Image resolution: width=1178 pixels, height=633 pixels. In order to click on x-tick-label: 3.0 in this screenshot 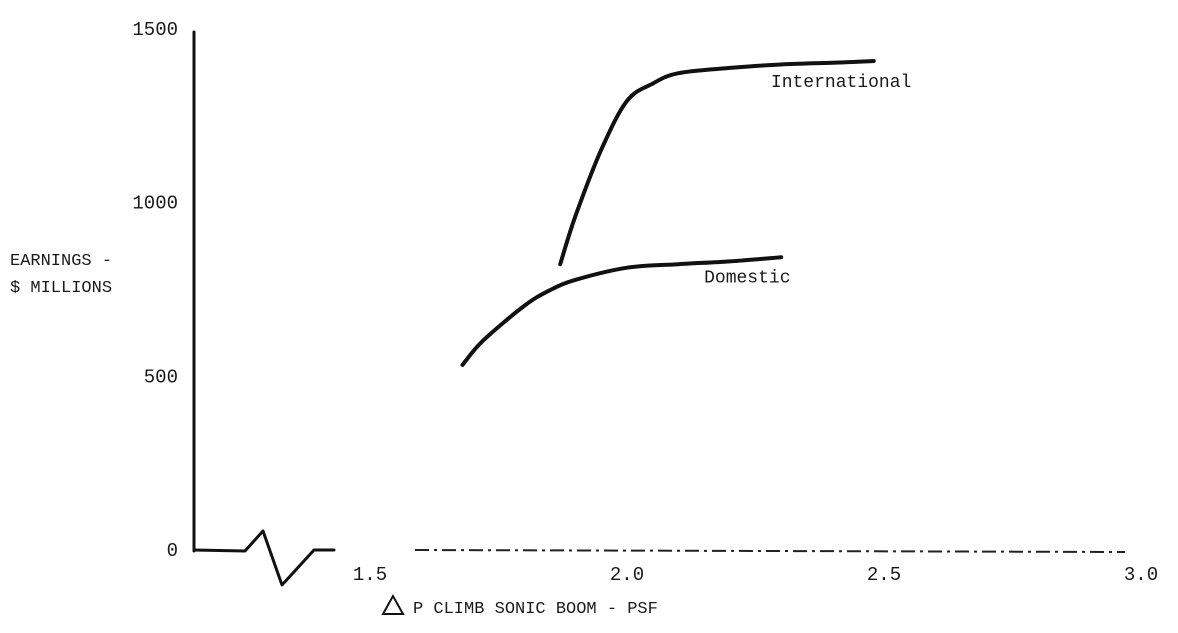, I will do `click(1141, 575)`.